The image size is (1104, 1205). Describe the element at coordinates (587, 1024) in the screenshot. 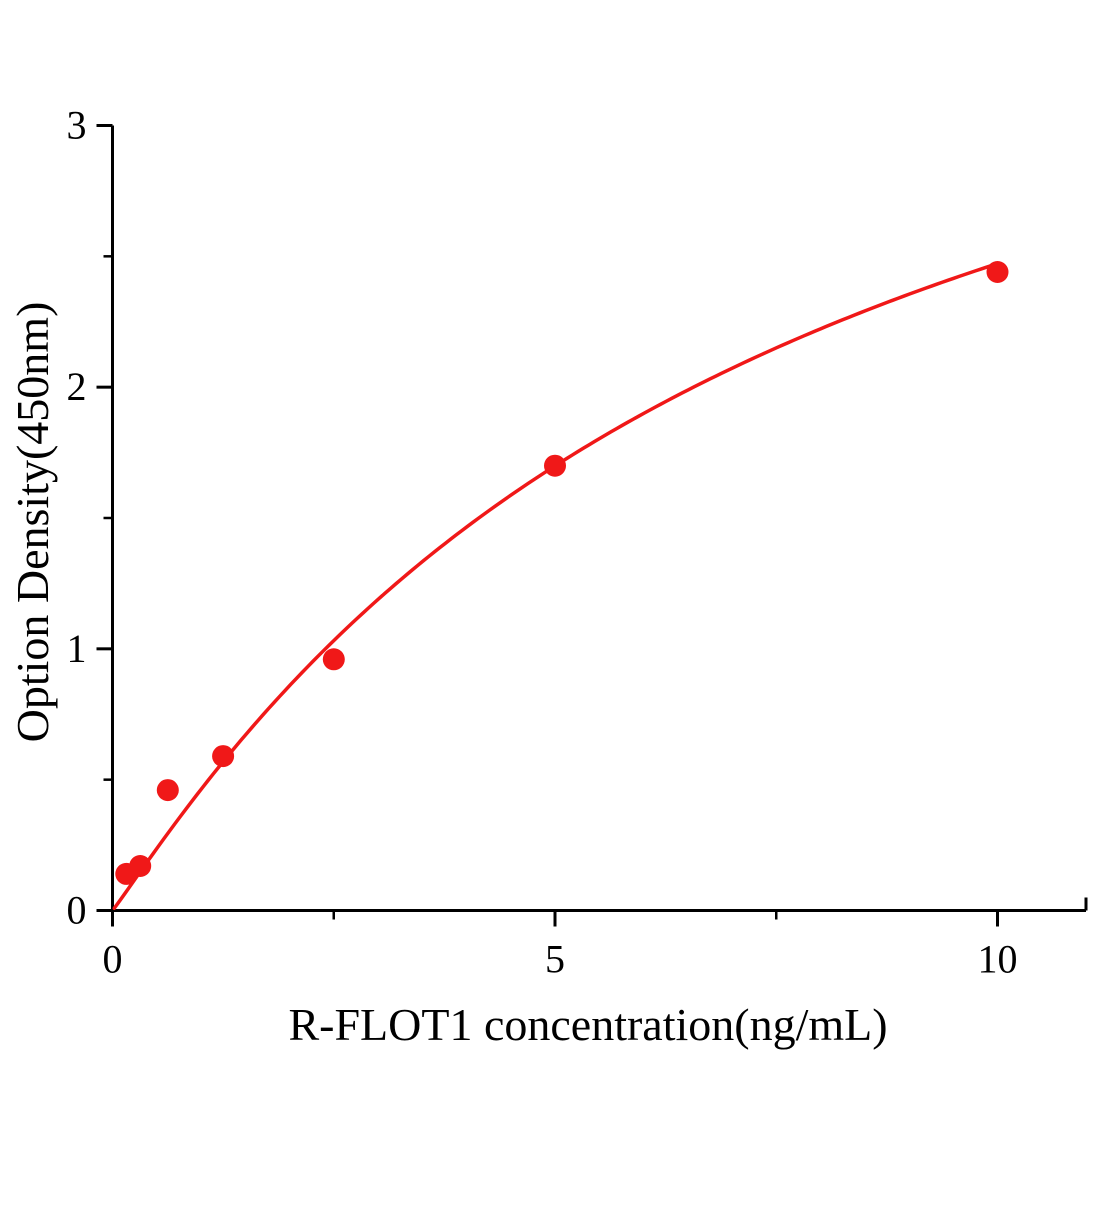

I see `x-axis-title: R-FLOT1 concentration(ng/mL)` at that location.